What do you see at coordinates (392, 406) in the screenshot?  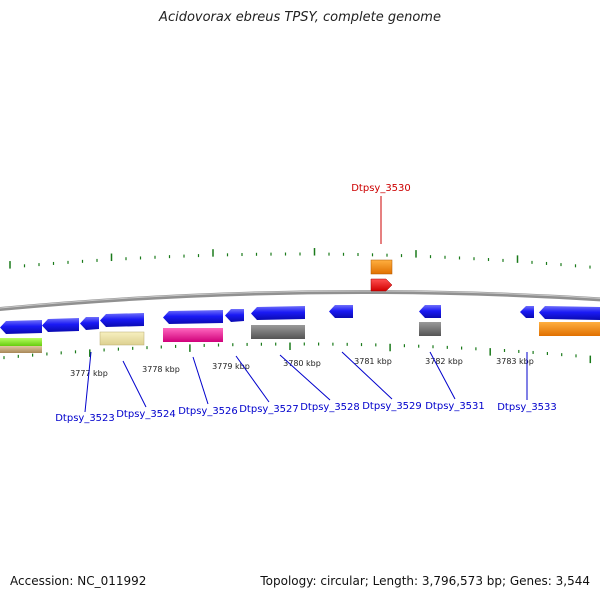 I see `gene-label: Dtpsy_3529` at bounding box center [392, 406].